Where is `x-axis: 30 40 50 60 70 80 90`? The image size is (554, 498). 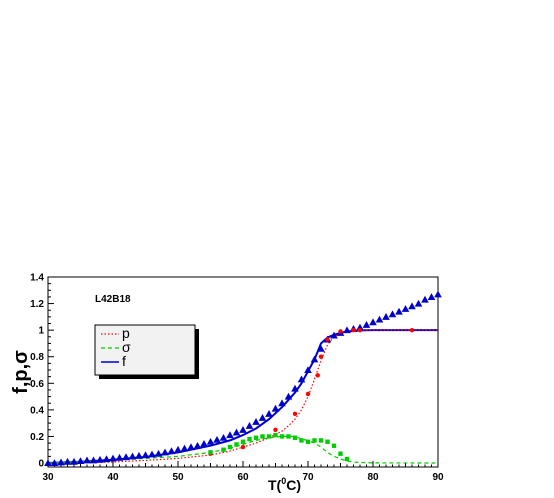
x-axis: 30 40 50 60 70 80 90 is located at coordinates (243, 472).